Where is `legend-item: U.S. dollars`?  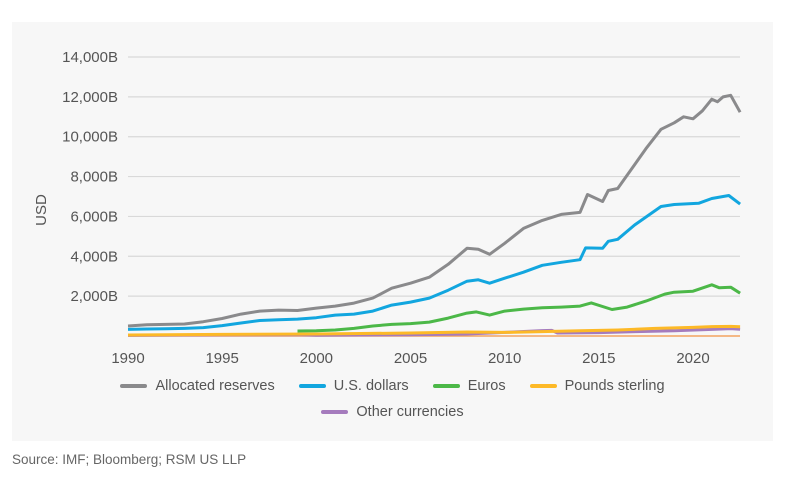 legend-item: U.S. dollars is located at coordinates (353, 386).